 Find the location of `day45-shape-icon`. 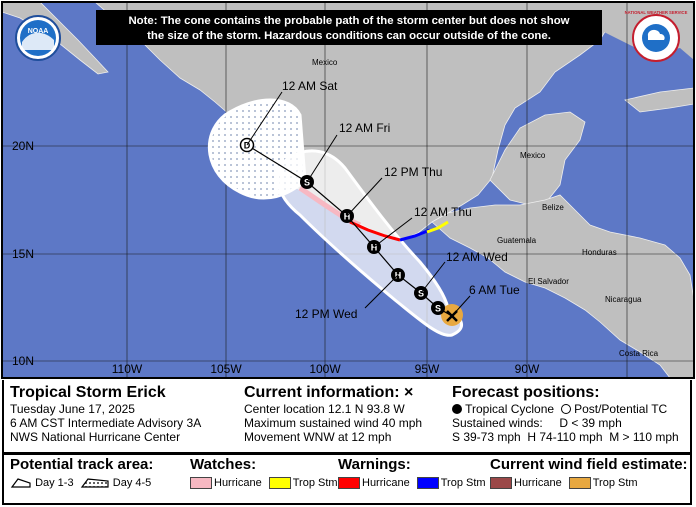

day45-shape-icon is located at coordinates (94, 483).